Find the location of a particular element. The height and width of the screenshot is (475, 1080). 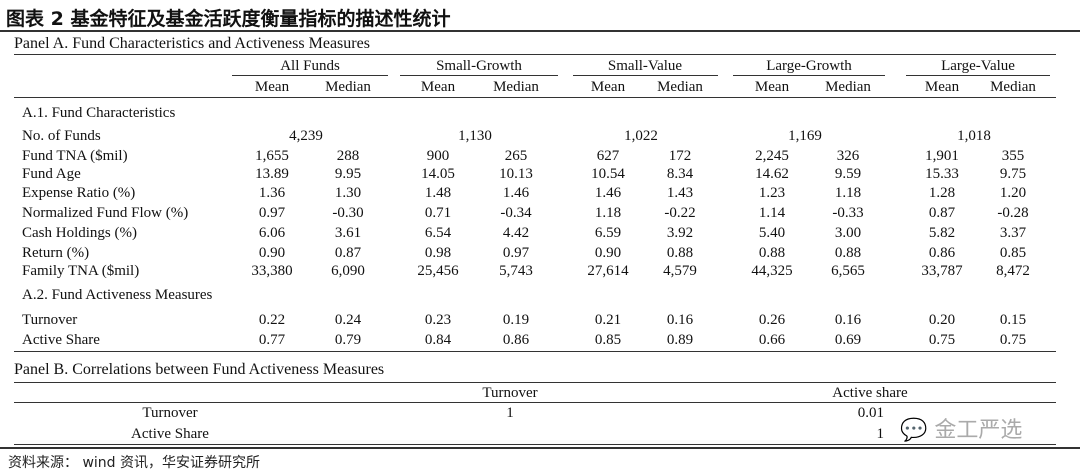

cell: 9.59 is located at coordinates (848, 174).